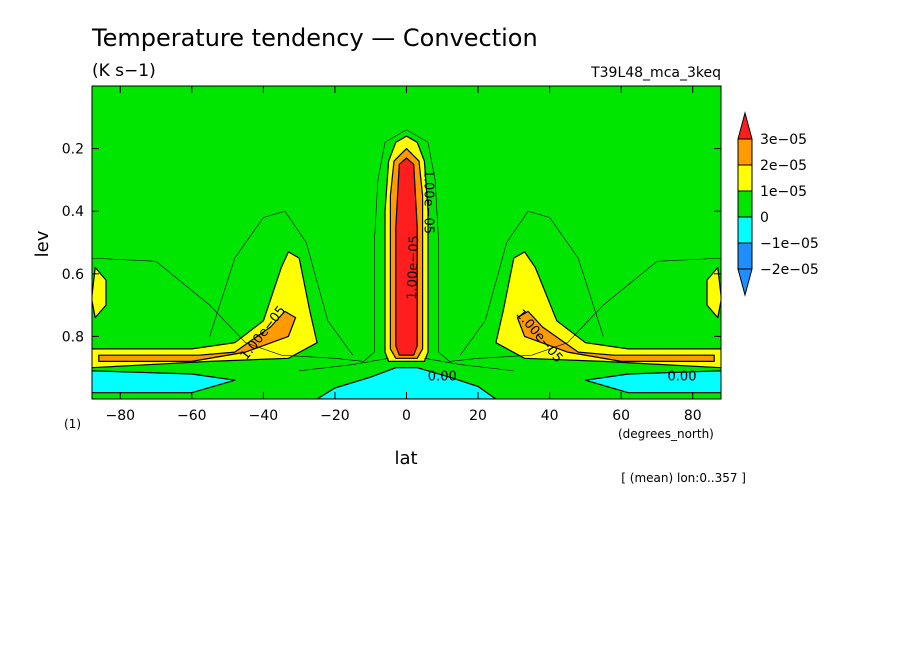 This screenshot has height=654, width=904. Describe the element at coordinates (120, 416) in the screenshot. I see `x-tick-label: −80` at that location.